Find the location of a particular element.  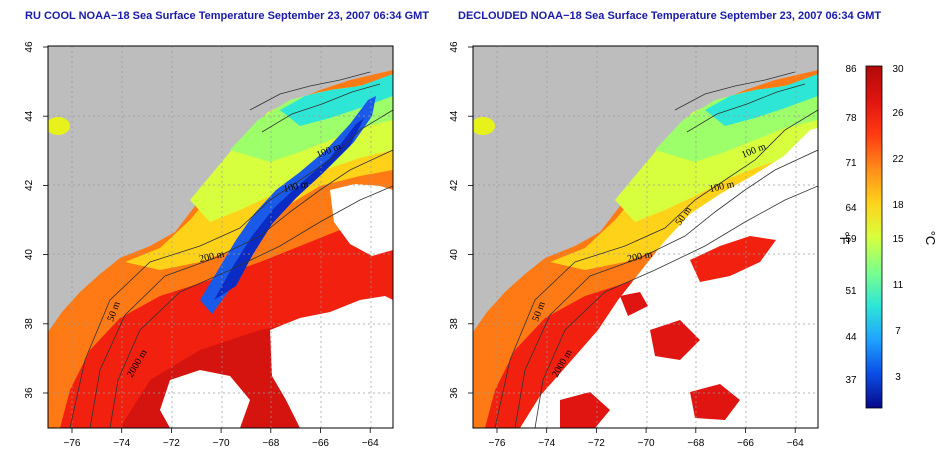

colorbar: 86 78 71 64 59 51 44 37 30 26 22 18 15 11 7 3 °F °C is located at coordinates (887, 236).